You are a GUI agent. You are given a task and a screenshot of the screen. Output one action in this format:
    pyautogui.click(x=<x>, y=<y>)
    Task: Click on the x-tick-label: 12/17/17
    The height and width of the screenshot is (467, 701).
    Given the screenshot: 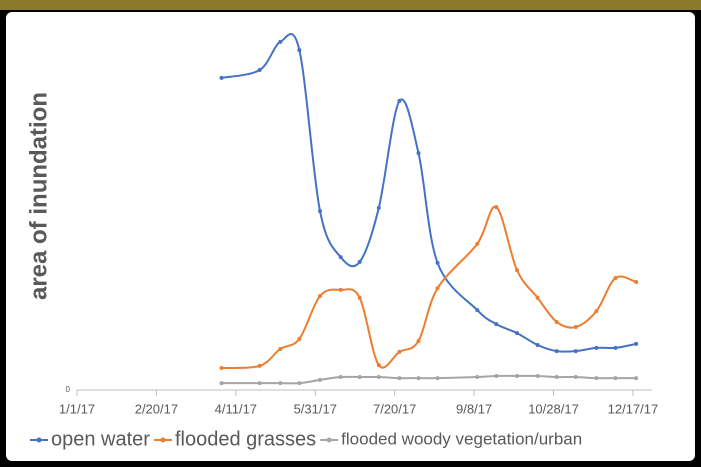 What is the action you would take?
    pyautogui.click(x=633, y=408)
    